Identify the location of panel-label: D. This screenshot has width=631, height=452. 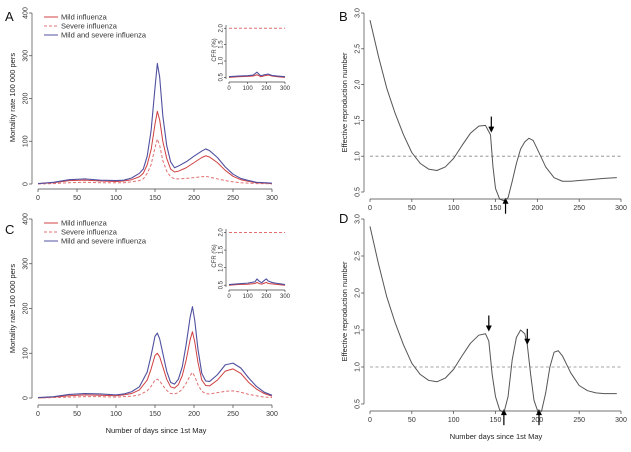
(343, 218).